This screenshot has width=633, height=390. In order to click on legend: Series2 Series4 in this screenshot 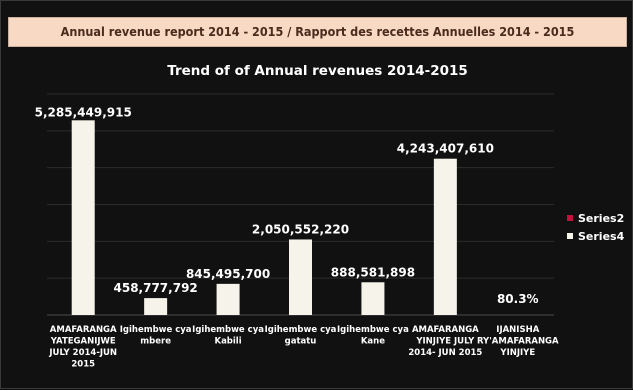, I will do `click(595, 227)`.